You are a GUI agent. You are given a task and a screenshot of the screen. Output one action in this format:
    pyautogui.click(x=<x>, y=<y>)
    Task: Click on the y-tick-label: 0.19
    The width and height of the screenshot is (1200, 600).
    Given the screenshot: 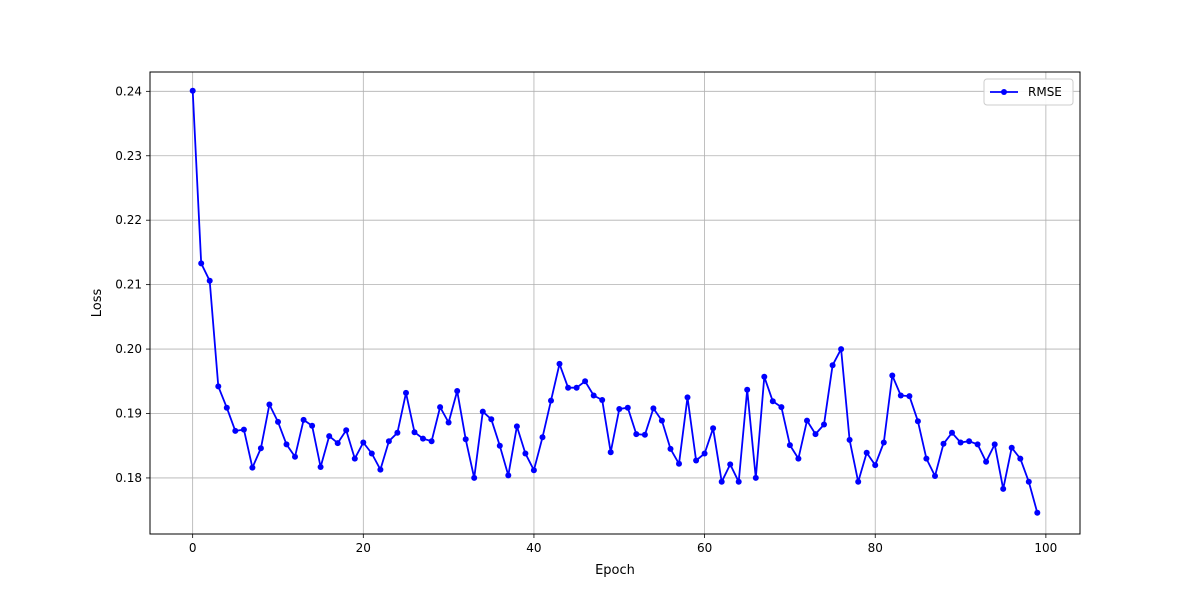 What is the action you would take?
    pyautogui.click(x=128, y=414)
    